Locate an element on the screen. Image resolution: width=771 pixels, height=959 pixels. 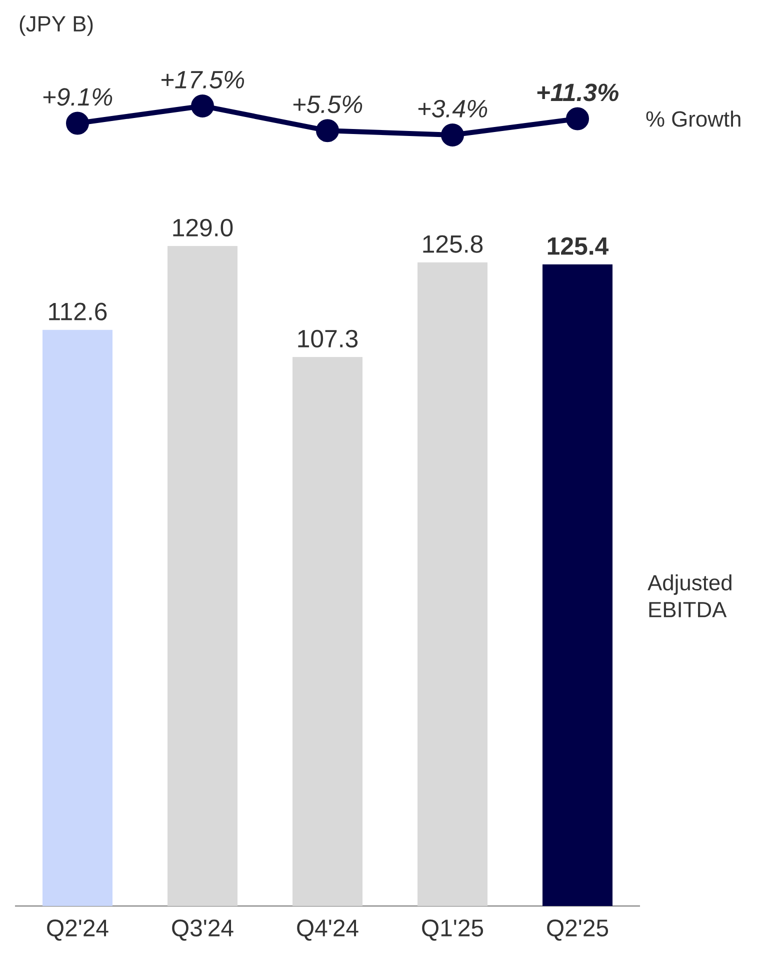
data-label: +9.1% is located at coordinates (77, 97).